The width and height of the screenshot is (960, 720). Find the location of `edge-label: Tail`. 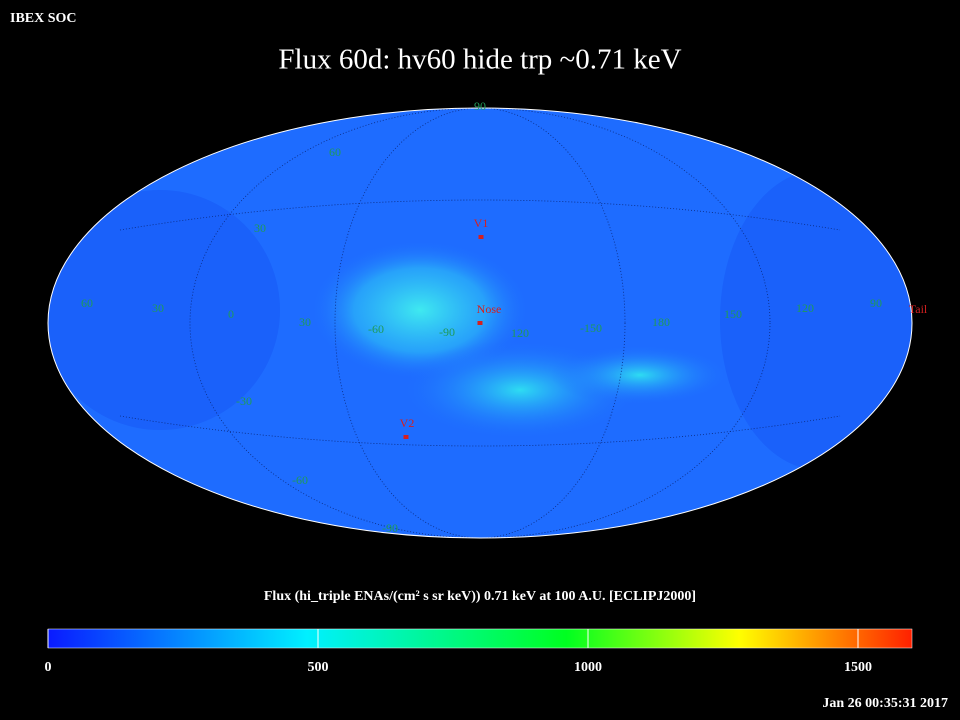

edge-label: Tail is located at coordinates (918, 309).